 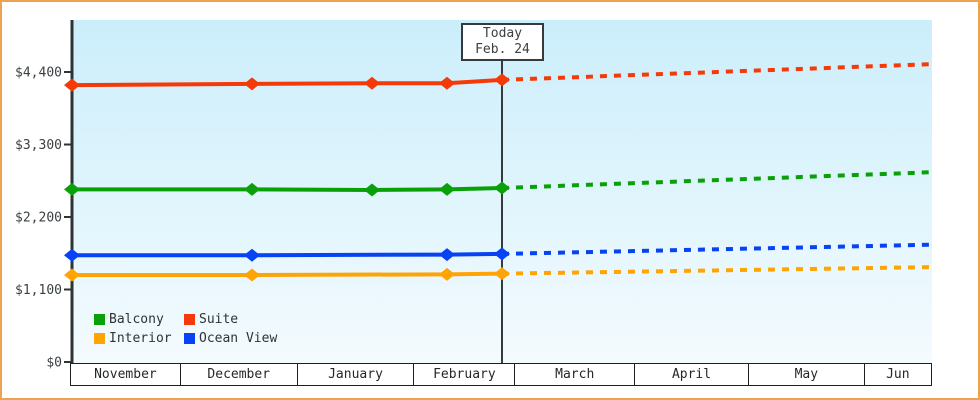 I want to click on month-label: December, so click(x=239, y=374).